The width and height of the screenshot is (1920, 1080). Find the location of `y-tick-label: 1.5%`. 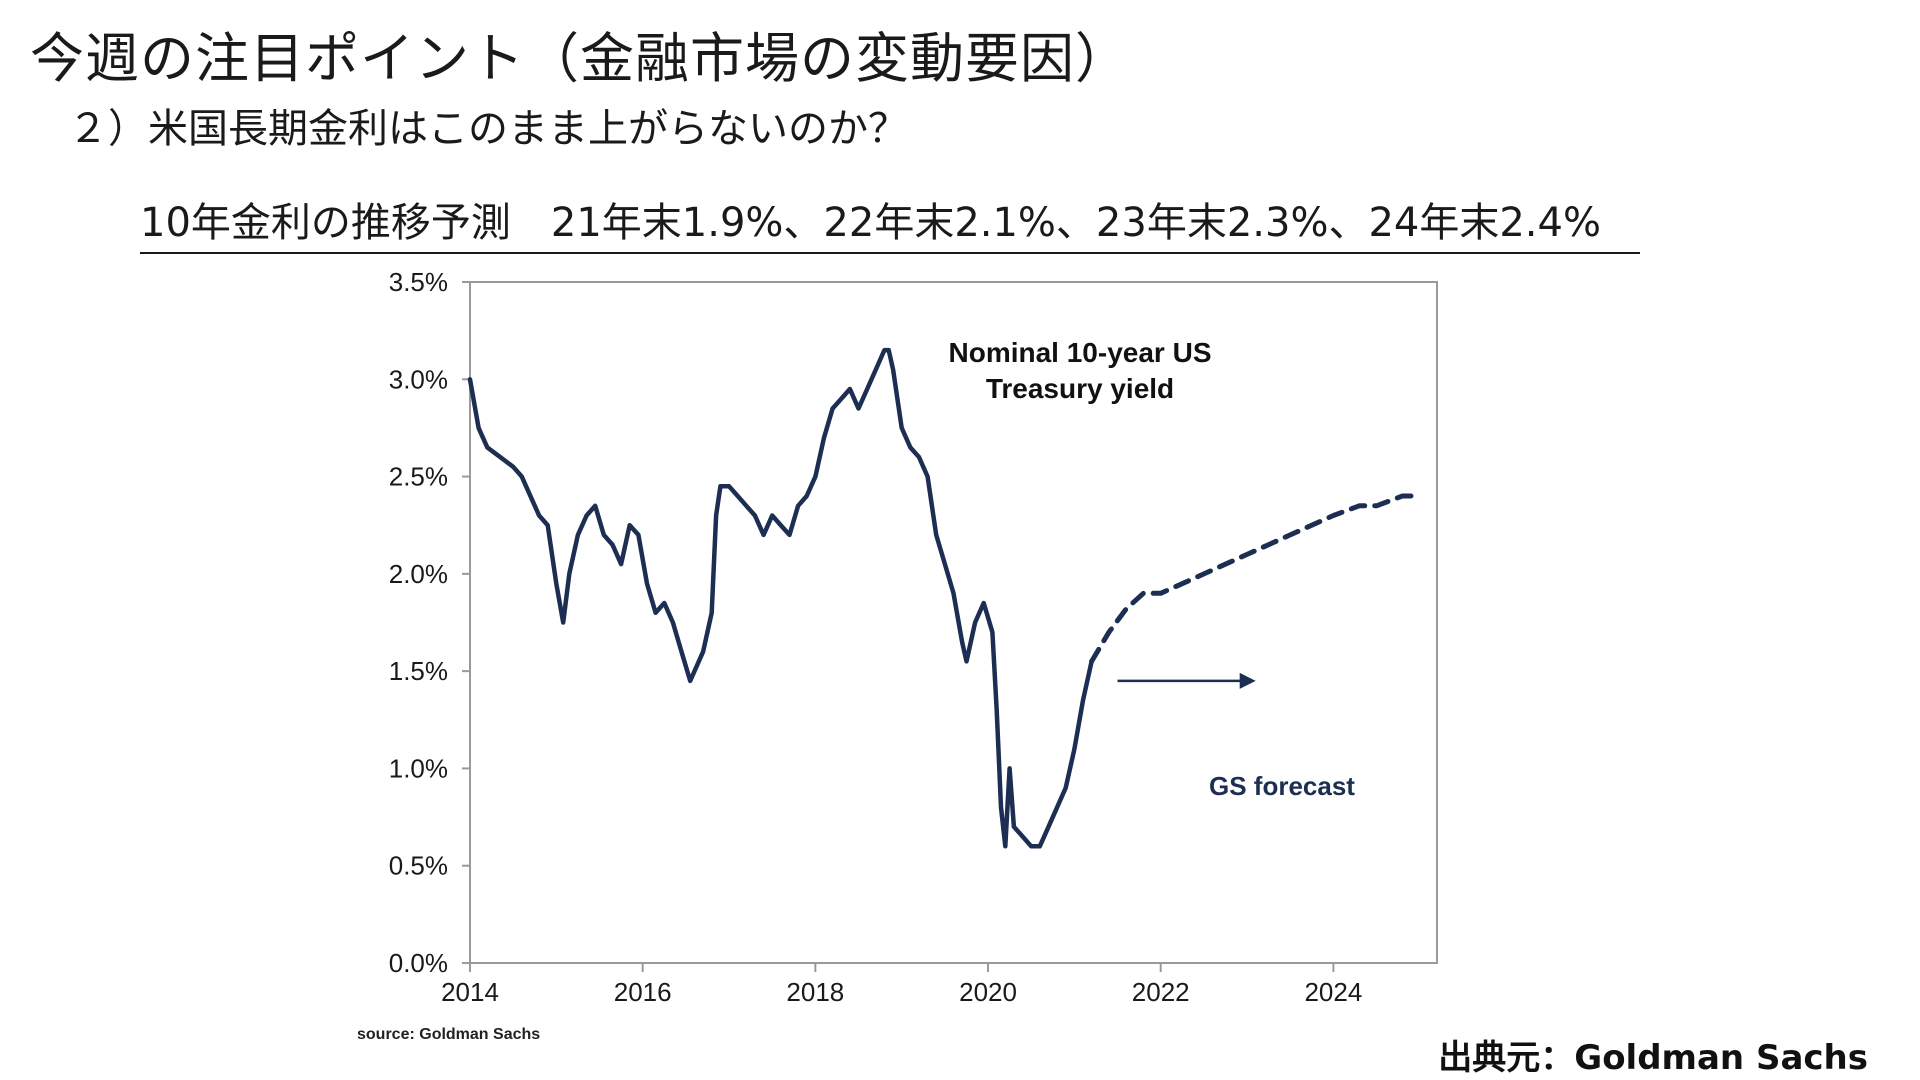

y-tick-label: 1.5% is located at coordinates (418, 671).